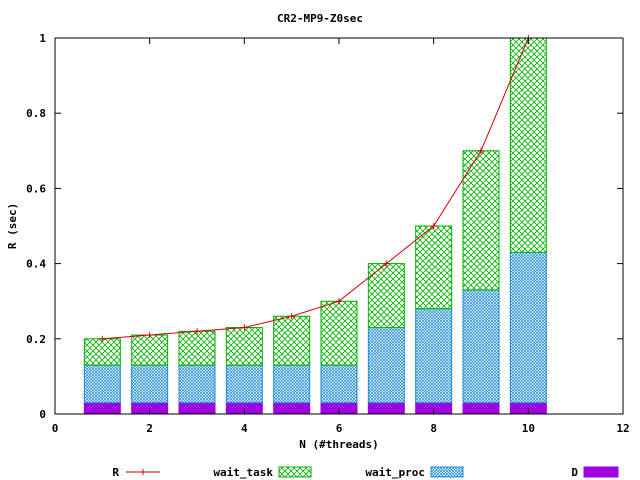 This screenshot has width=640, height=480. Describe the element at coordinates (42, 414) in the screenshot. I see `y-tick-label: 0` at that location.